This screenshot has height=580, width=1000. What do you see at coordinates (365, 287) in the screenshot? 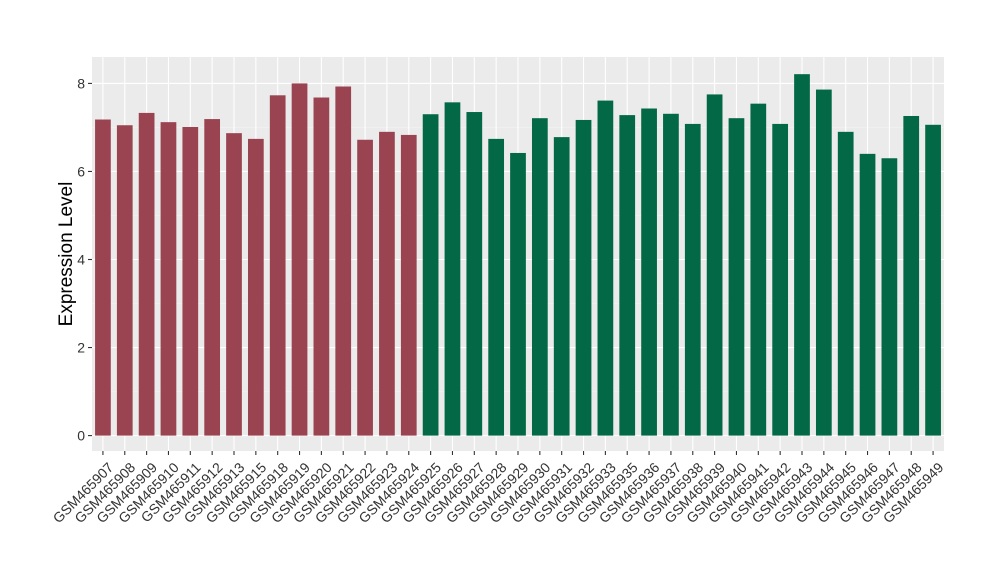
I see `bar-GSM465922` at bounding box center [365, 287].